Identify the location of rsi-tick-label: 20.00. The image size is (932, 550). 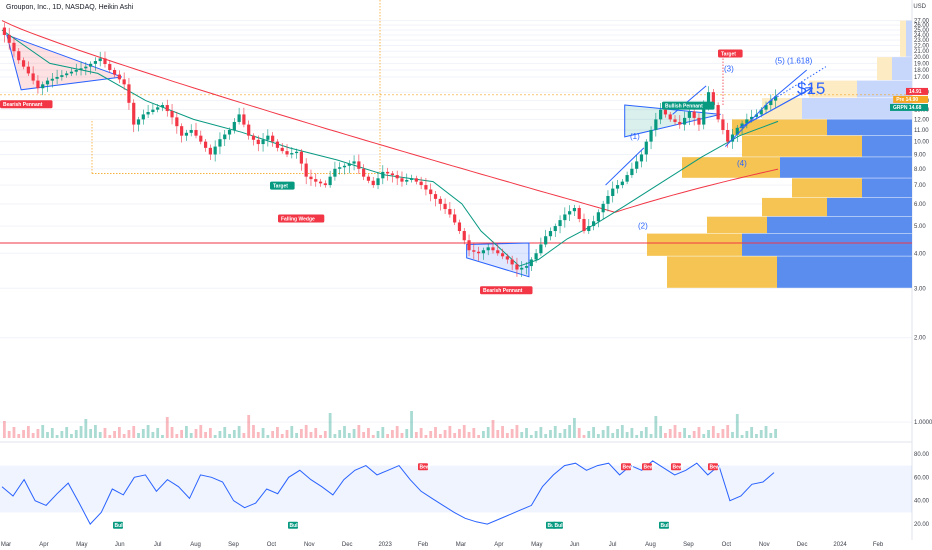
(922, 525).